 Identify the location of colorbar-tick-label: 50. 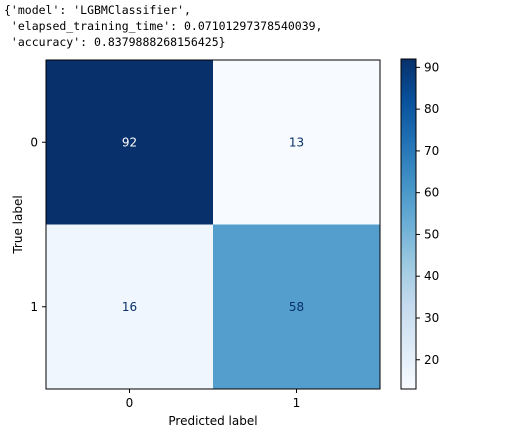
(431, 234).